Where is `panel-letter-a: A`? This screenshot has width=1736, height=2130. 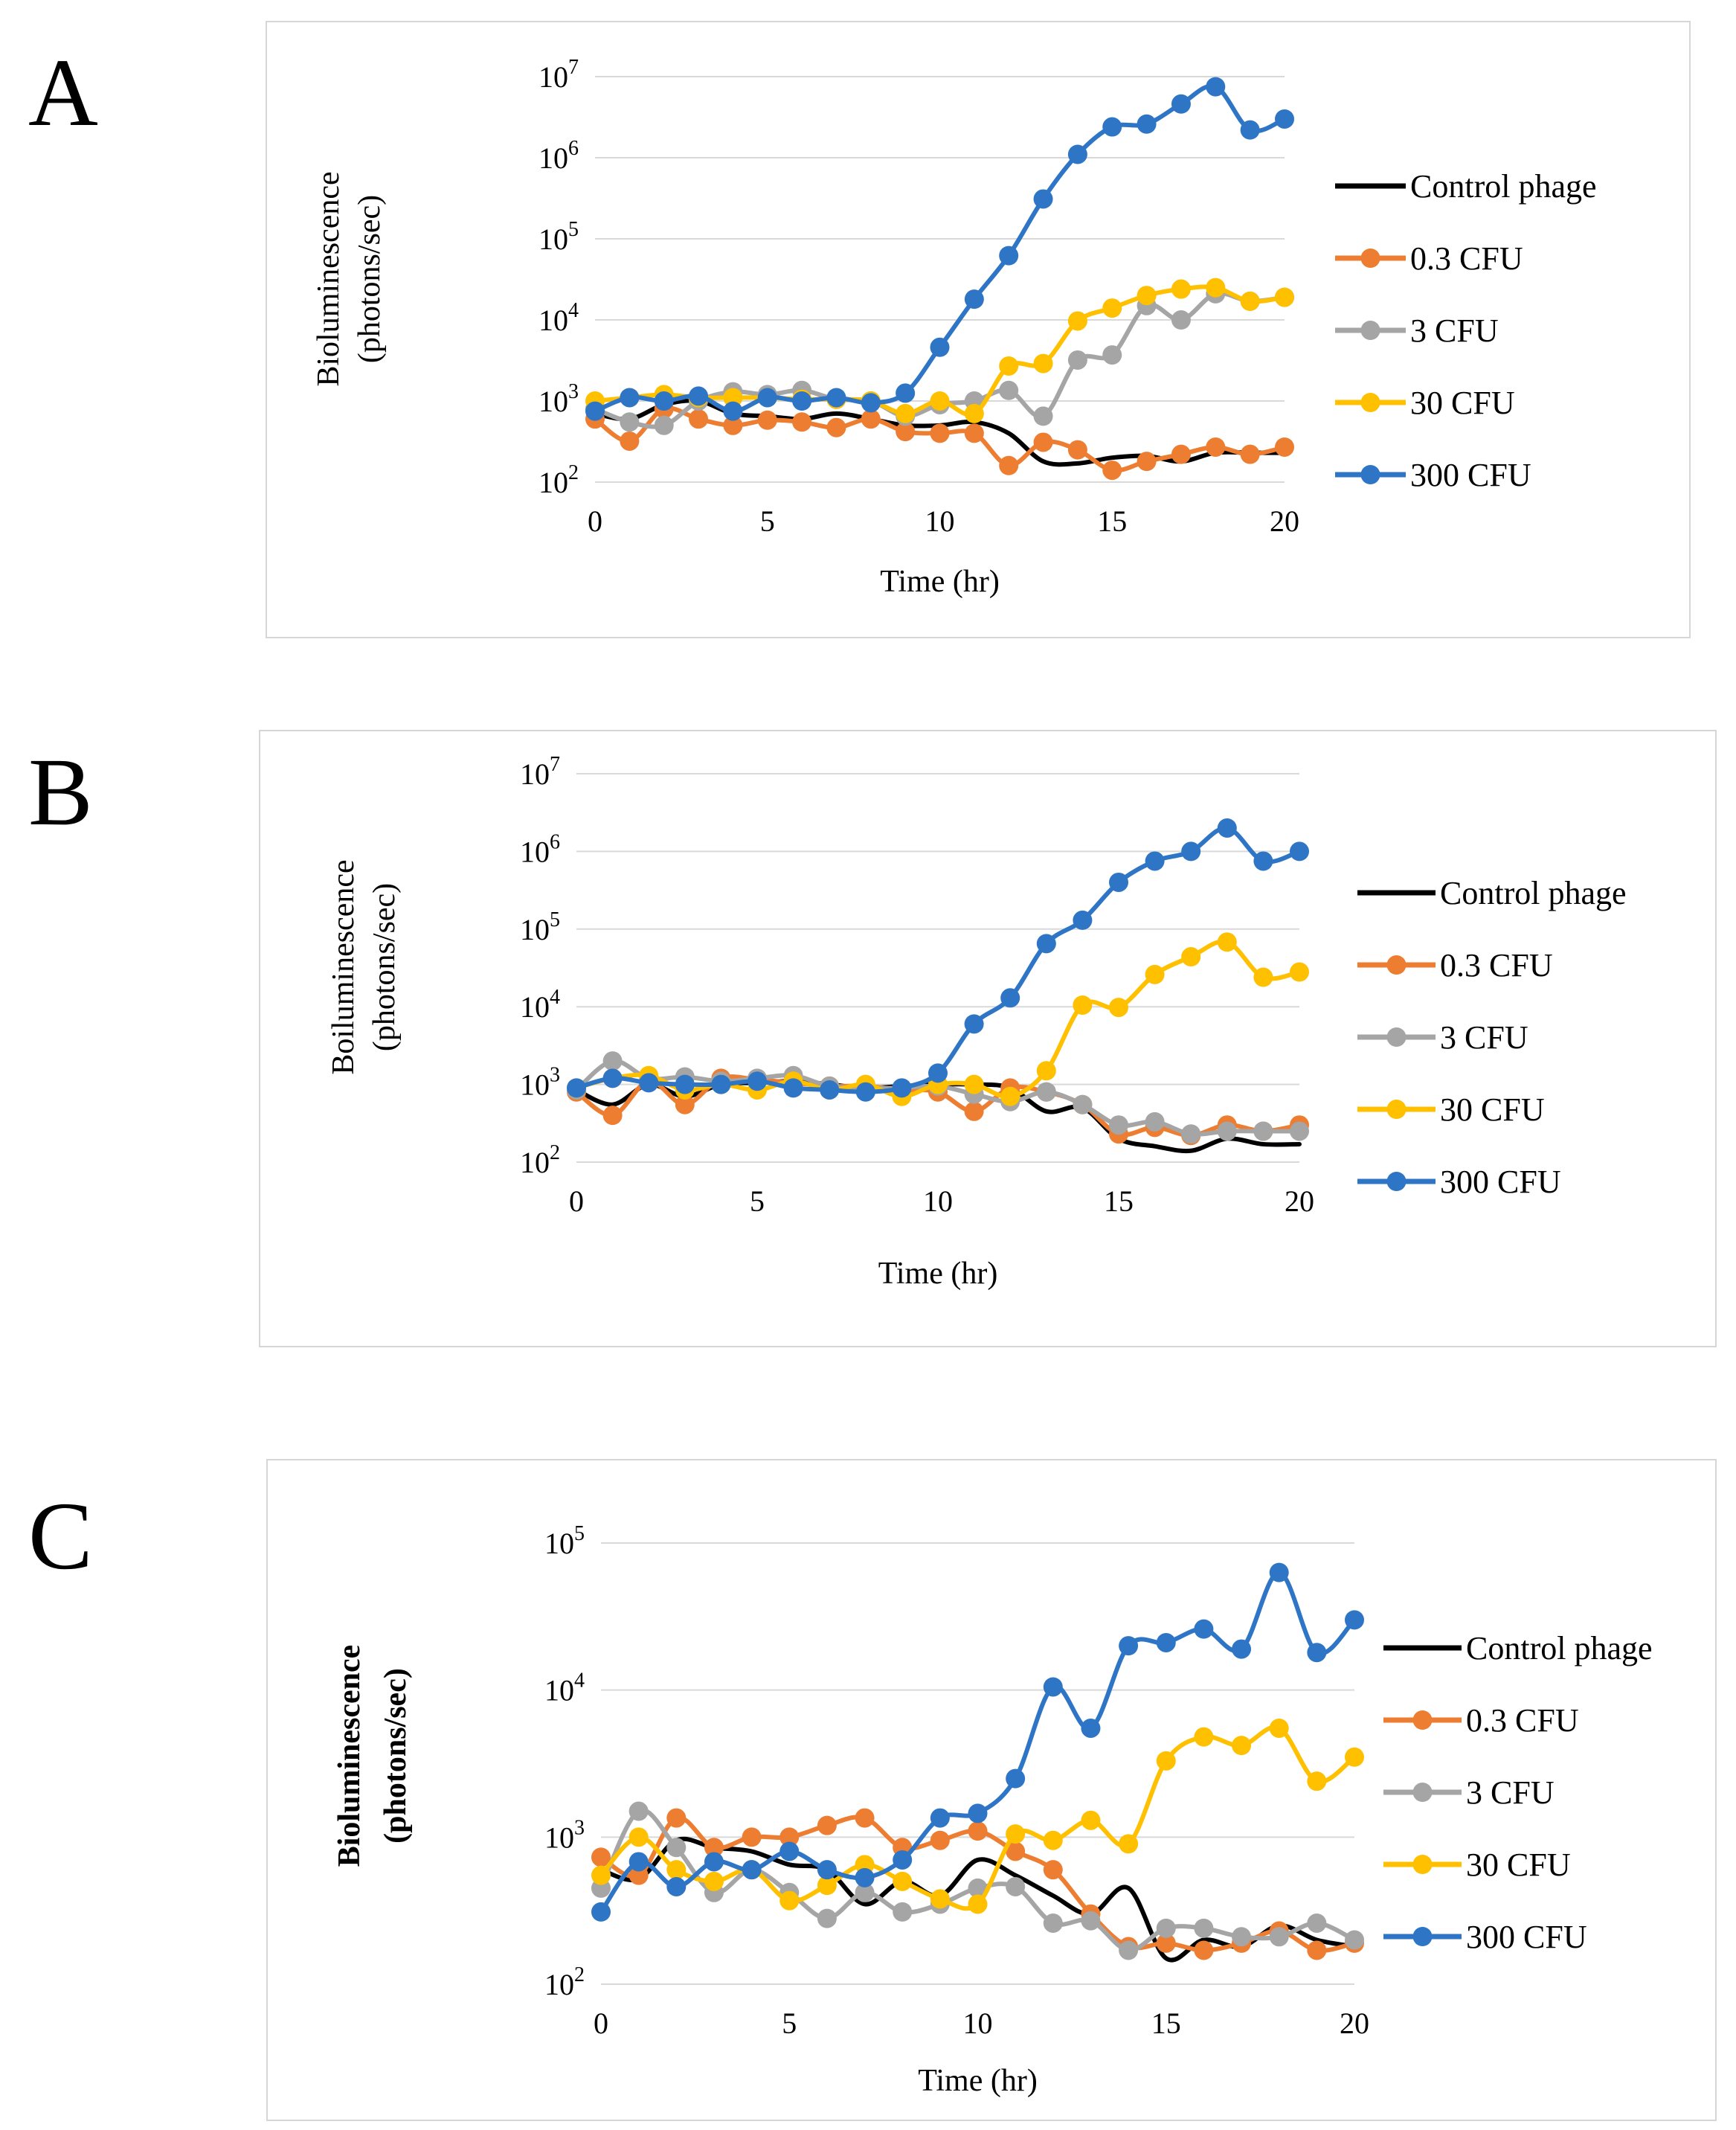
panel-letter-a: A is located at coordinates (63, 93).